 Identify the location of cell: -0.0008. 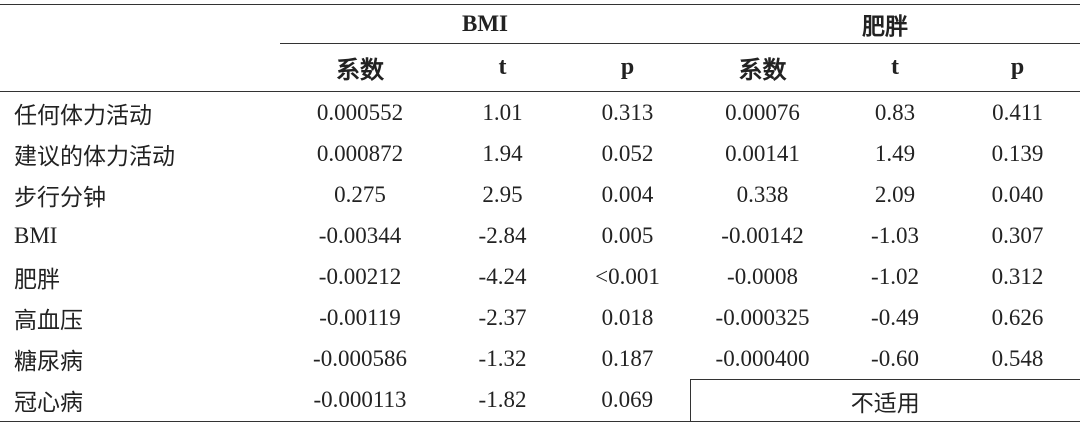
(762, 276).